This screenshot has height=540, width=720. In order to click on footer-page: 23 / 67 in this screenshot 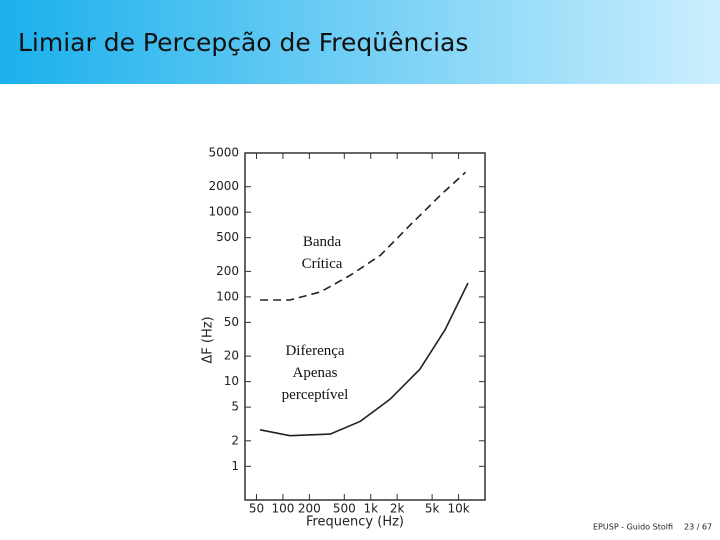, I will do `click(698, 527)`.